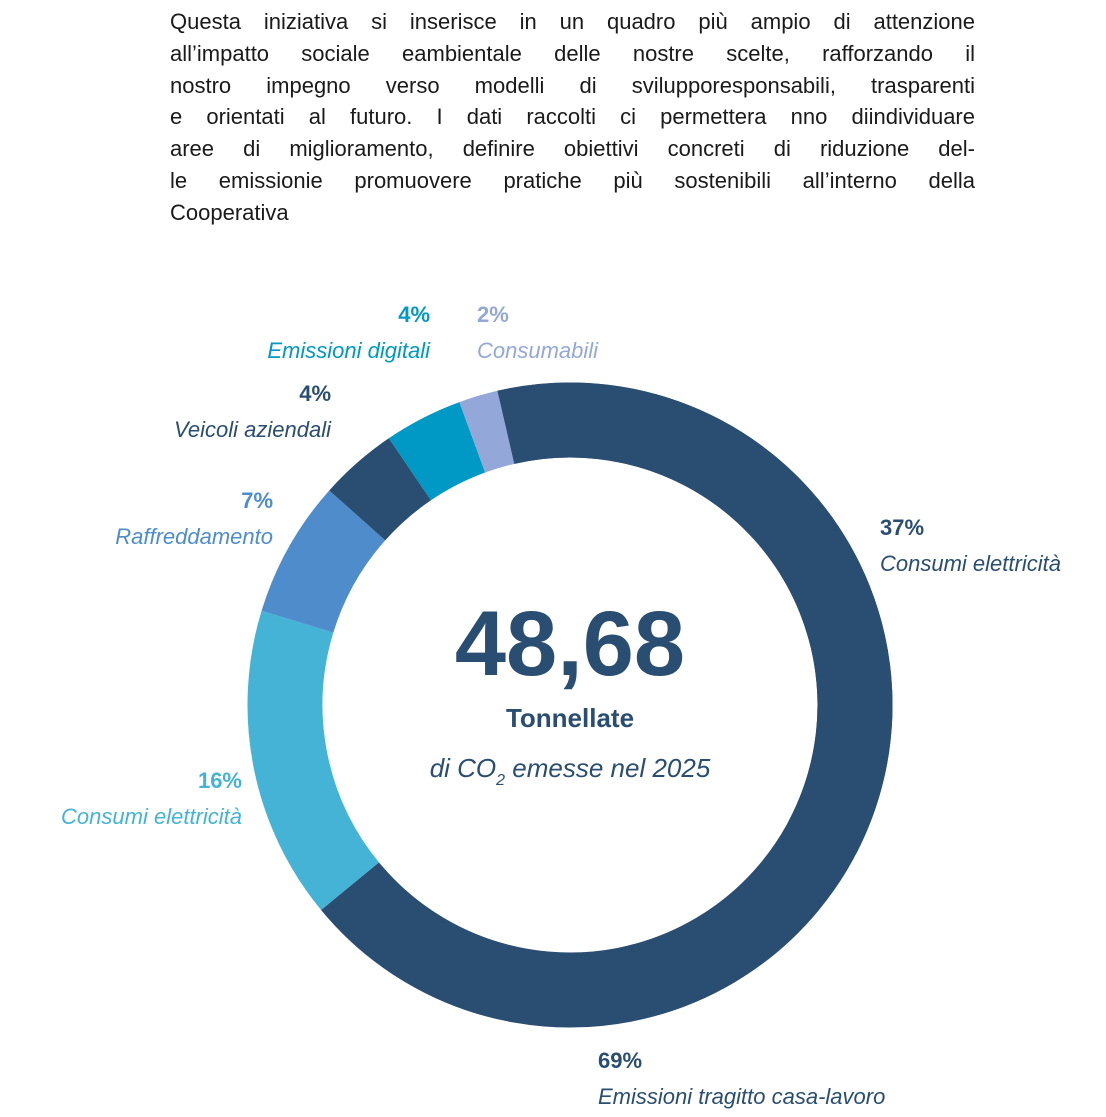  I want to click on subtitle-part: di CO, so click(463, 768).